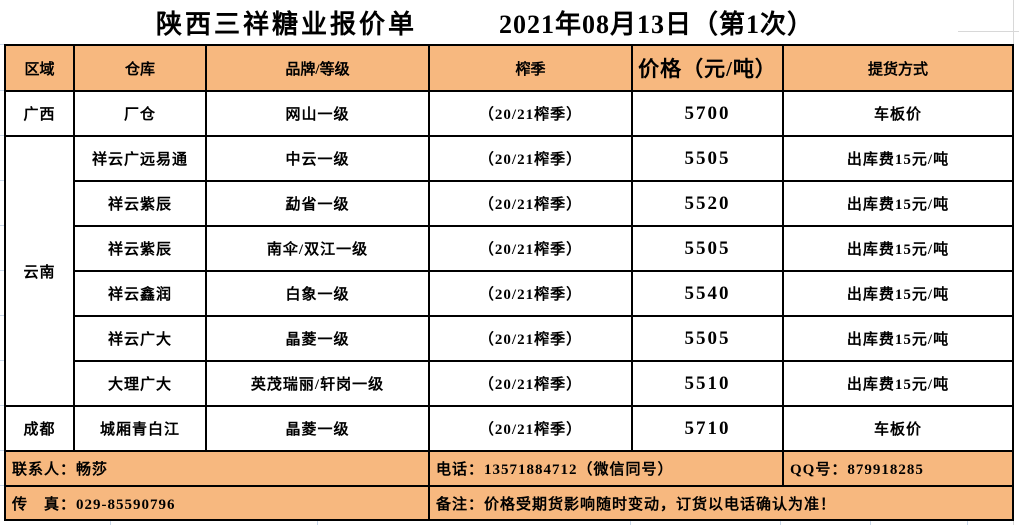 Image resolution: width=1019 pixels, height=525 pixels. I want to click on warehouse-cell: 祥云鑫润, so click(140, 293).